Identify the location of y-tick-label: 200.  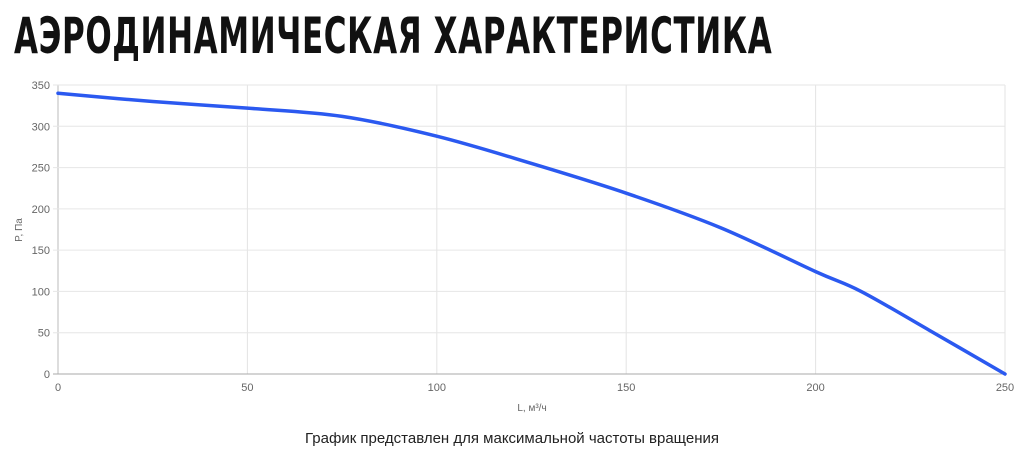
(41, 210).